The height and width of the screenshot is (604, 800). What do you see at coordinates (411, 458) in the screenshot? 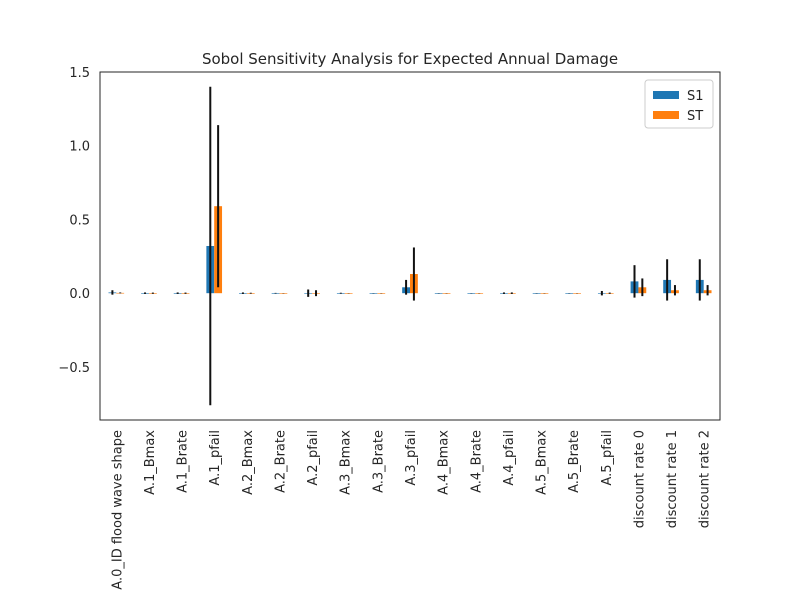
I see `x-tick-label: A.3_pfail` at bounding box center [411, 458].